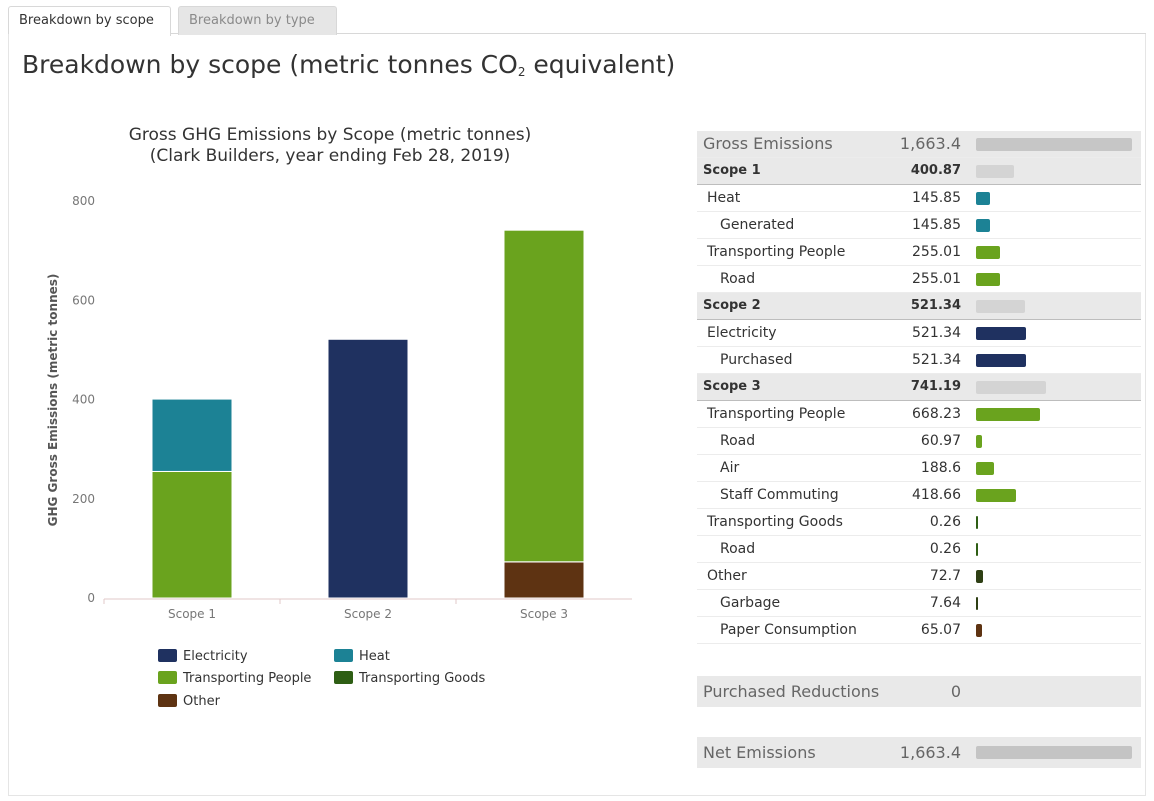 The height and width of the screenshot is (801, 1154). What do you see at coordinates (935, 170) in the screenshot?
I see `row-value: 400.87` at bounding box center [935, 170].